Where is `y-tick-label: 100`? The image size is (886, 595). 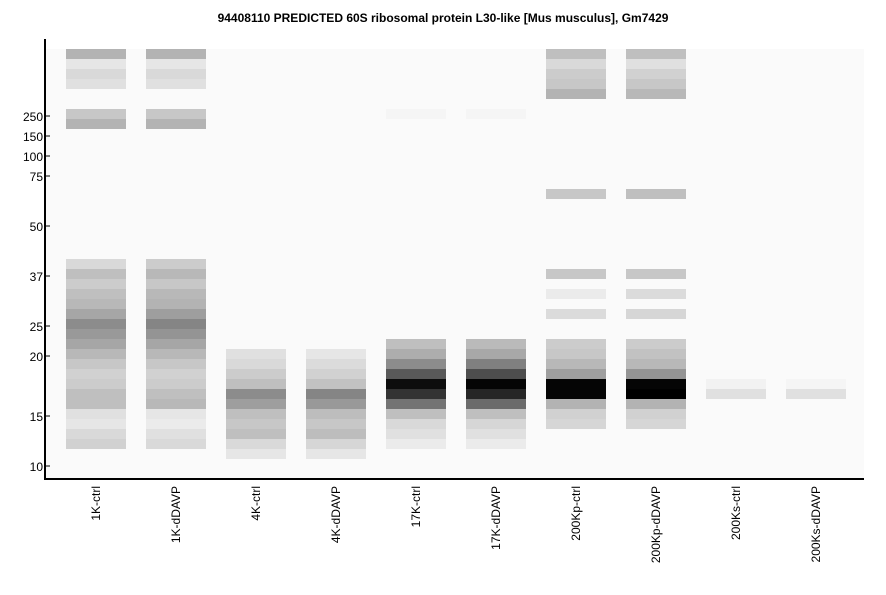
y-tick-label: 100 is located at coordinates (33, 157).